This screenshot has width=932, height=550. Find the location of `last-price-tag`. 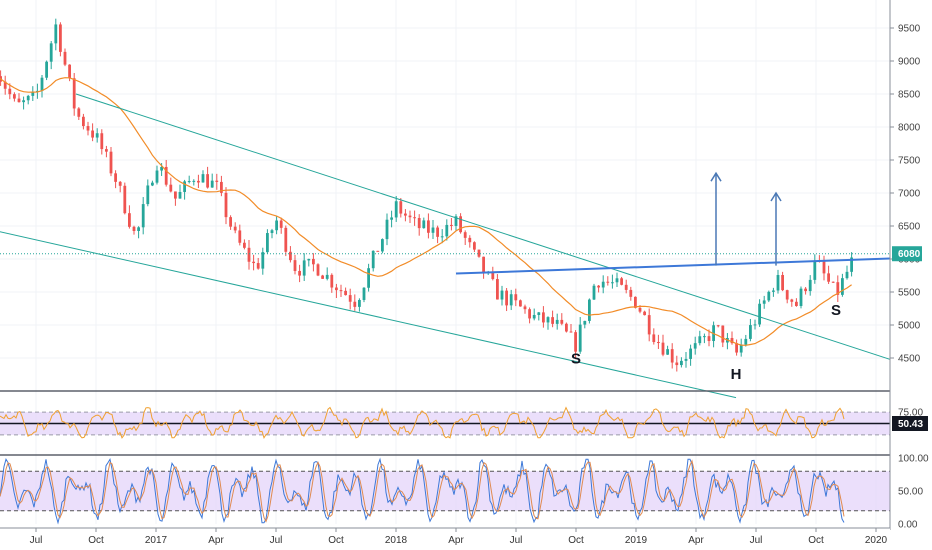

last-price-tag is located at coordinates (907, 254).